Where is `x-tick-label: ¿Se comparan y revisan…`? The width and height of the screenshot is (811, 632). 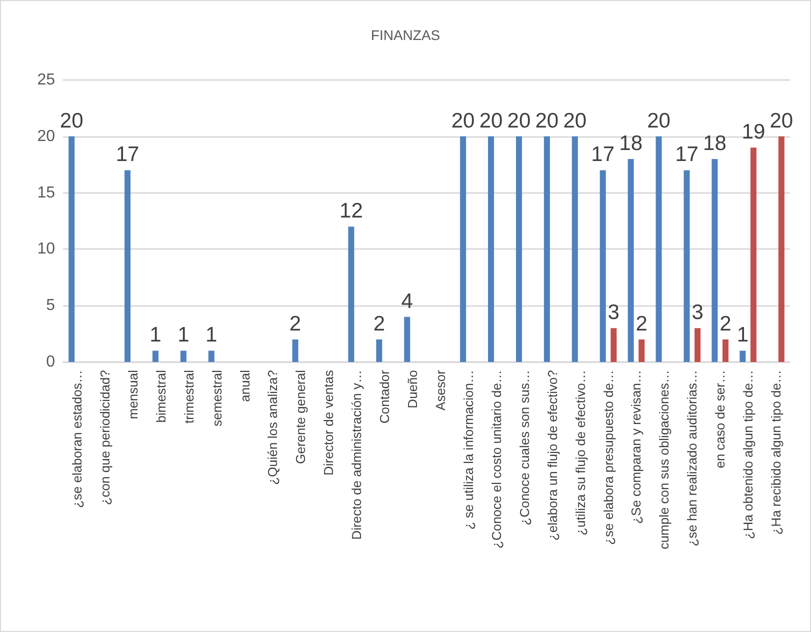
x-tick-label: ¿Se comparan y revisan… is located at coordinates (636, 447).